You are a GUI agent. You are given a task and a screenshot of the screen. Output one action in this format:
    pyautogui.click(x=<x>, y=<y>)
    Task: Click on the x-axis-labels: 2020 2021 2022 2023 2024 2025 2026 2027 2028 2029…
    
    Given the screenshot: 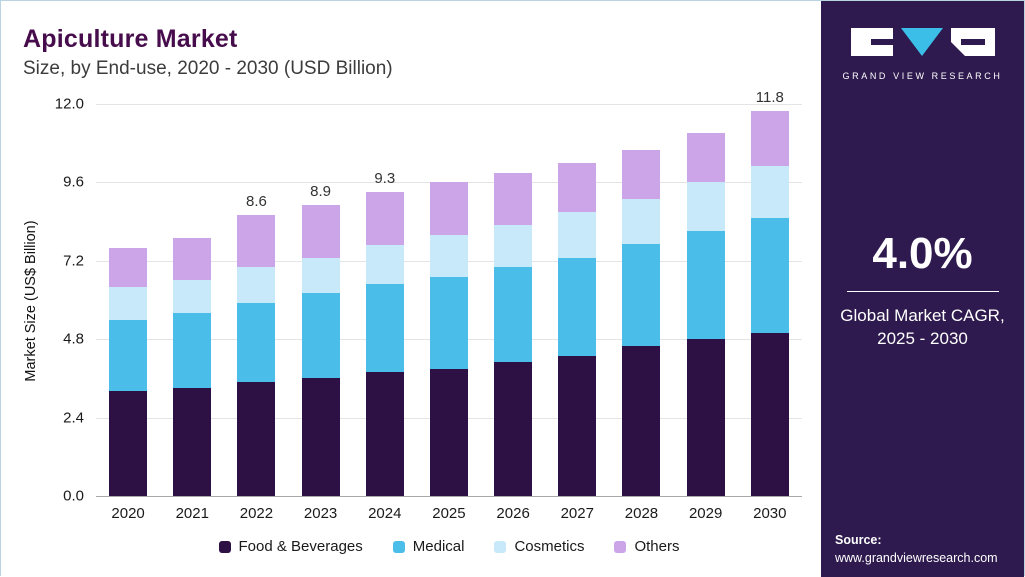 What is the action you would take?
    pyautogui.click(x=449, y=513)
    